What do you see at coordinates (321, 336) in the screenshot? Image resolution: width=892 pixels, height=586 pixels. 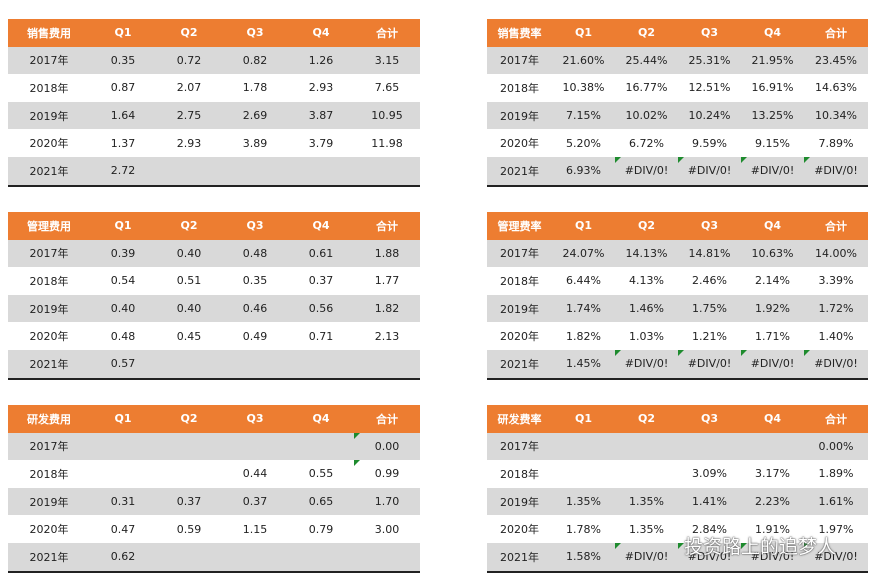 I see `cell: 0.71` at bounding box center [321, 336].